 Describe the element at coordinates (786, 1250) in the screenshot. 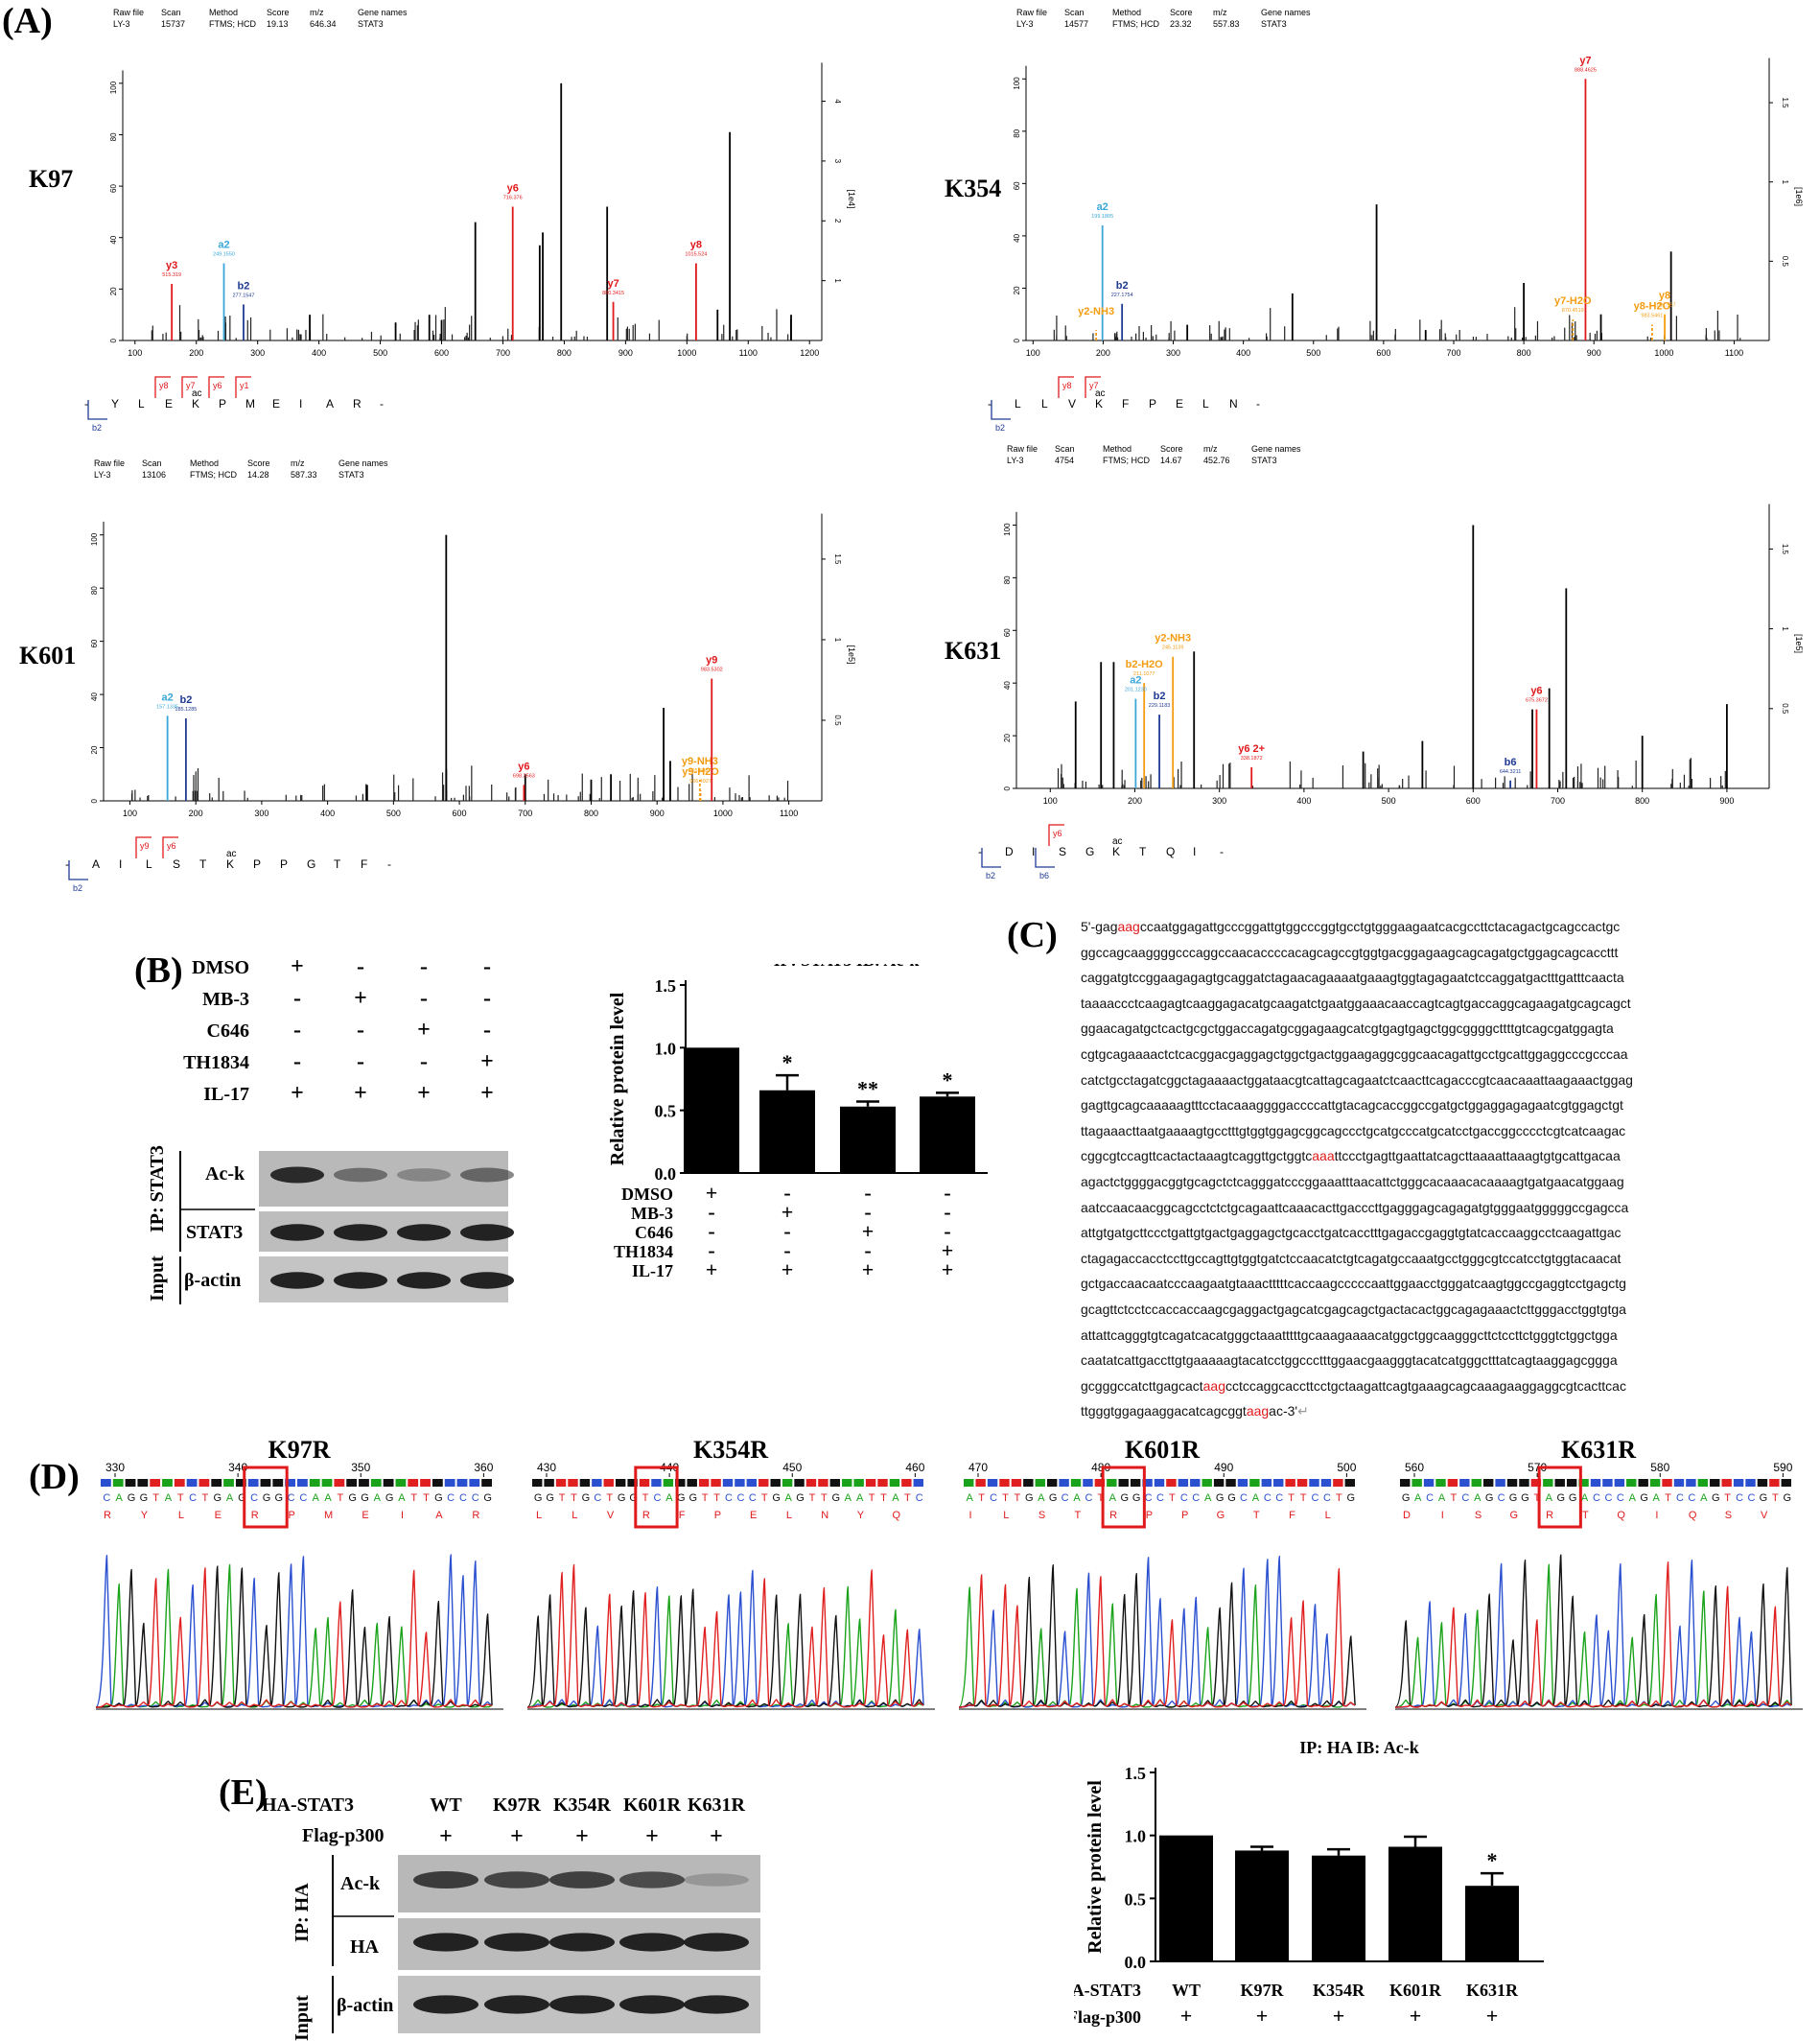

I see `chart-row-sign: -` at that location.